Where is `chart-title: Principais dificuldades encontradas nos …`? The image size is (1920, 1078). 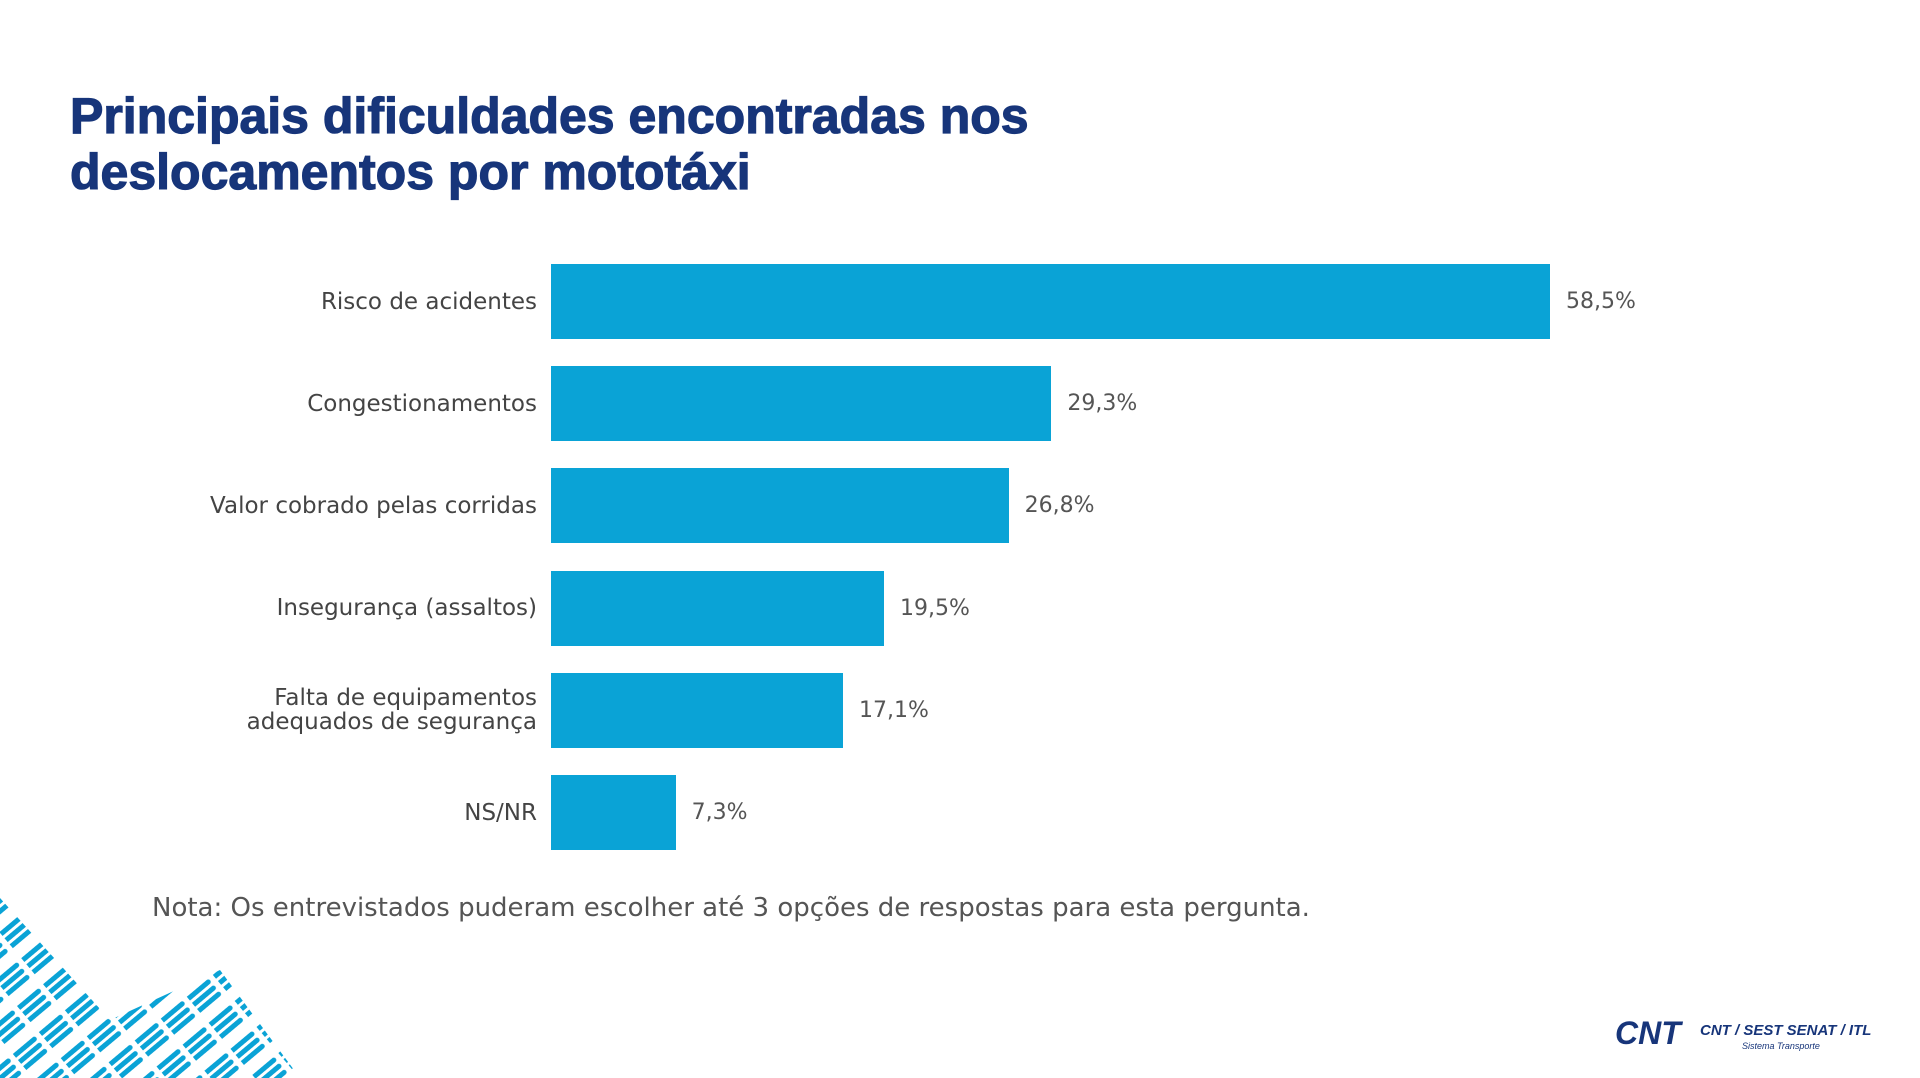 chart-title: Principais dificuldades encontradas nos … is located at coordinates (549, 143).